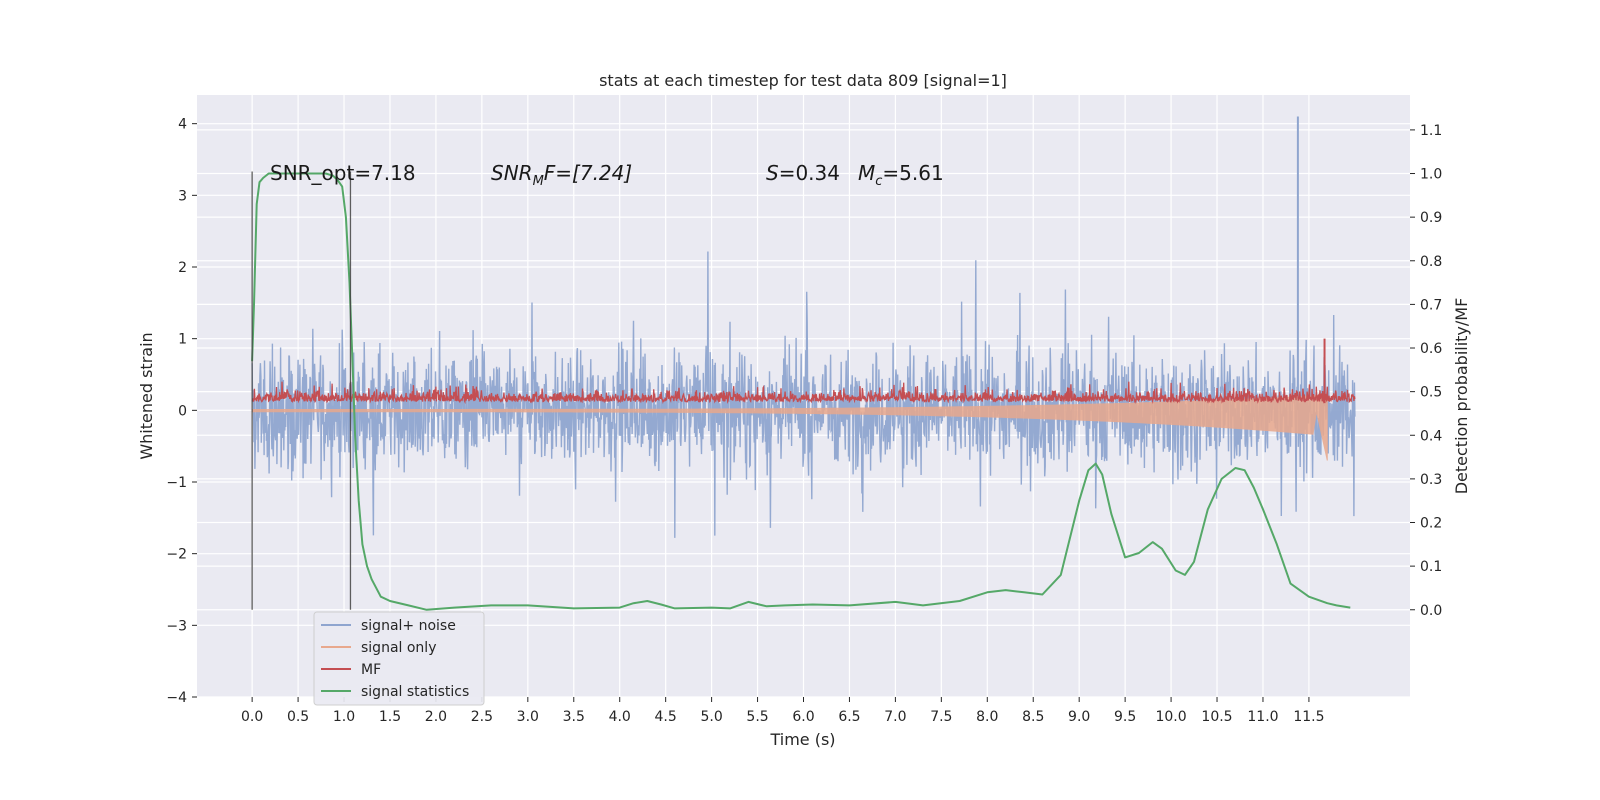 The image size is (1600, 800). What do you see at coordinates (803, 393) in the screenshot?
I see `series-mf-line` at bounding box center [803, 393].